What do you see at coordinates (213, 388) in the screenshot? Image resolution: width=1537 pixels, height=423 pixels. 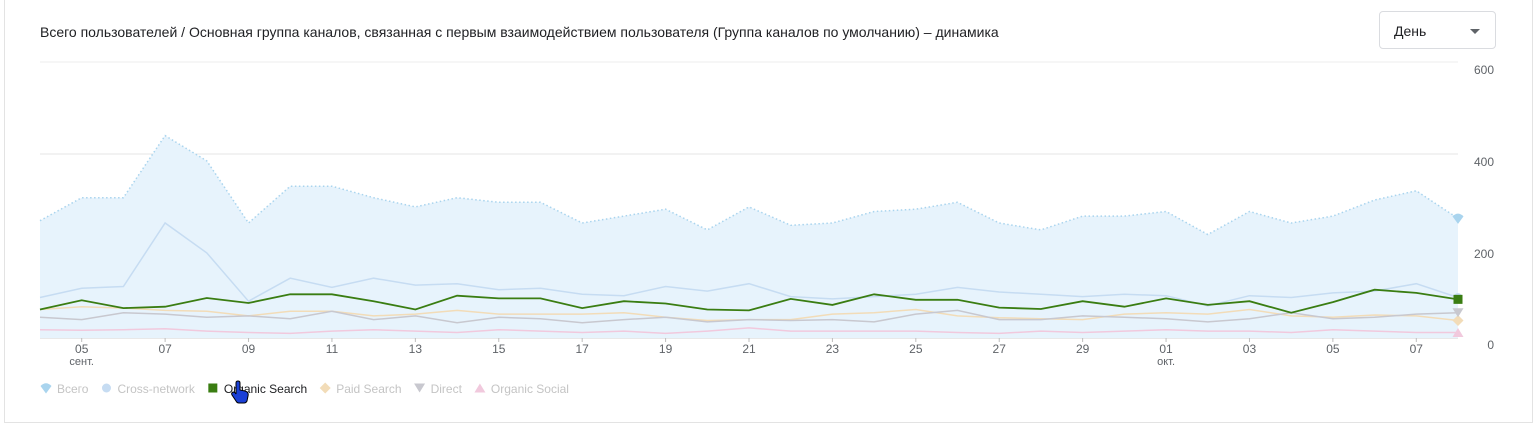 I see `legend-marker-organic-search` at bounding box center [213, 388].